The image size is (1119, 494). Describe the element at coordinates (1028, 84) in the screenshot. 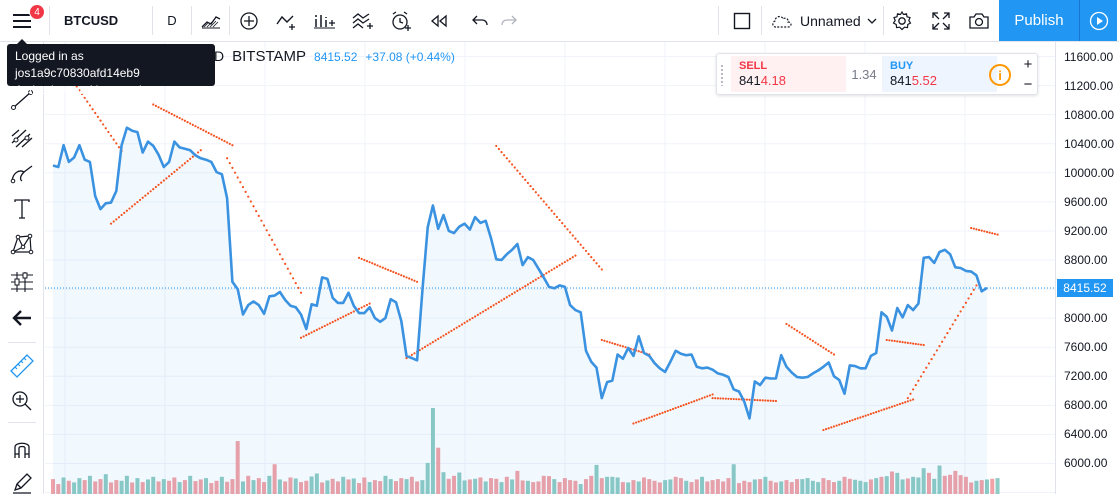

I see `quantity-minus-button: −` at that location.